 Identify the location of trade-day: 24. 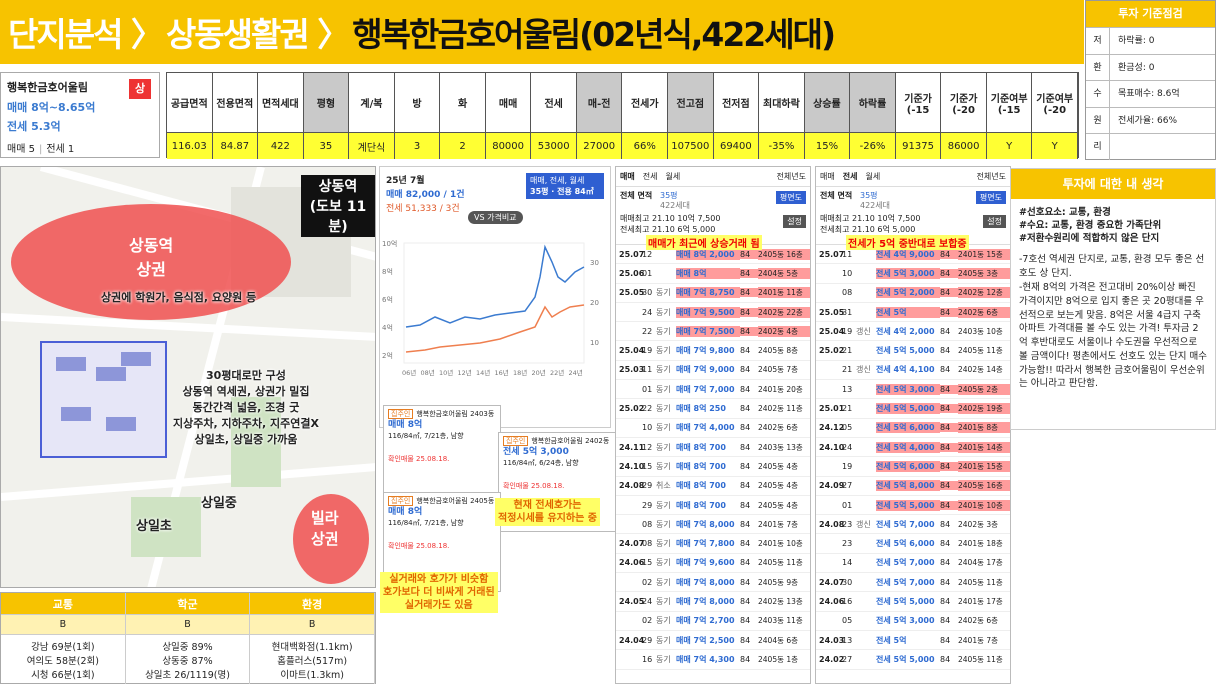
(647, 601).